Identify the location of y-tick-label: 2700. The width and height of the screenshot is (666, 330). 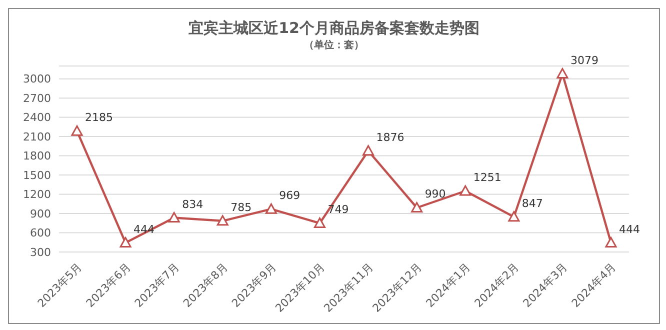
(37, 98).